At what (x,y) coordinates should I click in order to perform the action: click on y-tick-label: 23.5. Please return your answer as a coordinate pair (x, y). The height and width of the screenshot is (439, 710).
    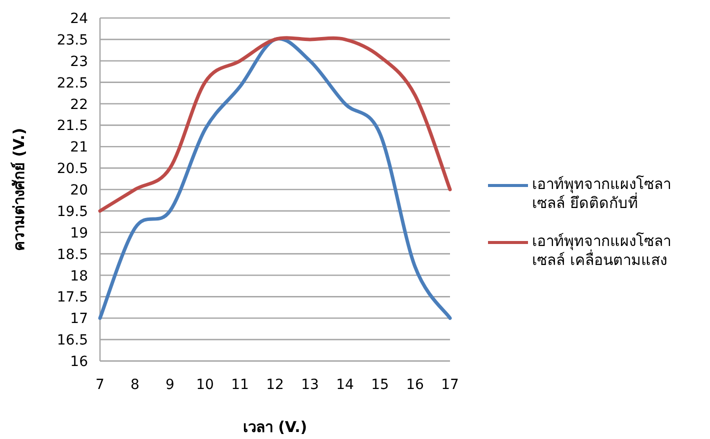
    Looking at the image, I should click on (72, 40).